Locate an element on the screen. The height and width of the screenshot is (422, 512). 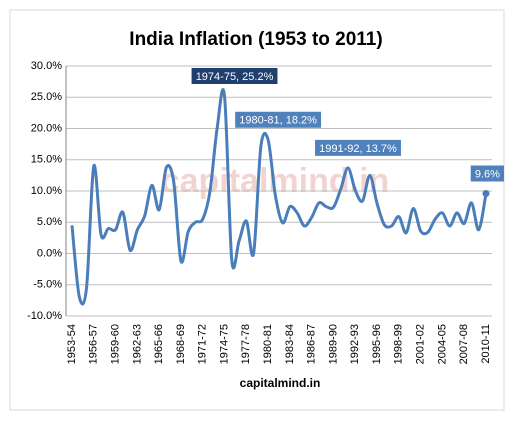
data-label: 1974-75, 25.2% is located at coordinates (234, 76).